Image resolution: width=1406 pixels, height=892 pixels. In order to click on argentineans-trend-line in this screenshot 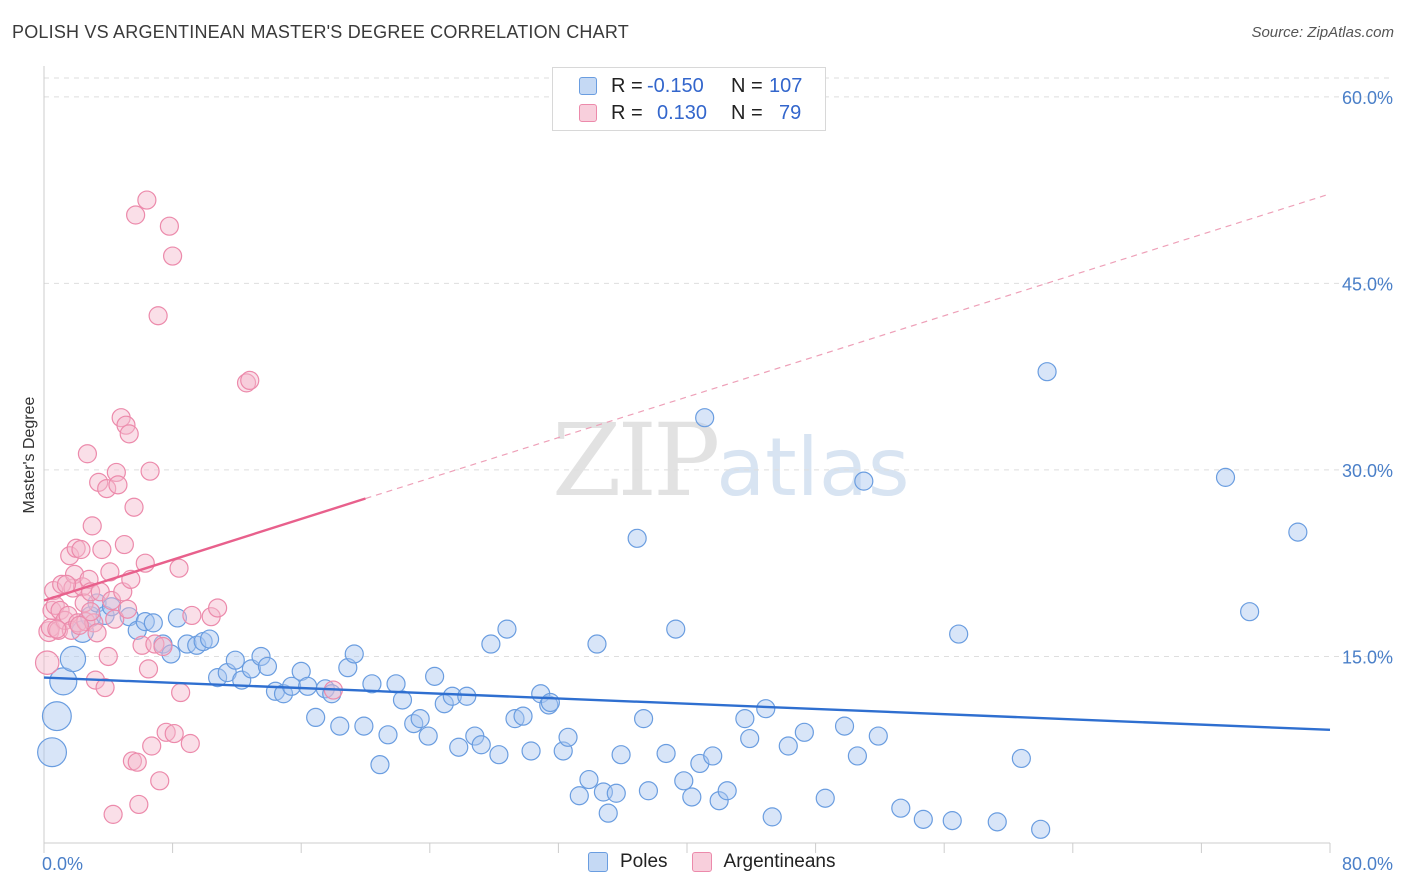, I will do `click(204, 549)`.